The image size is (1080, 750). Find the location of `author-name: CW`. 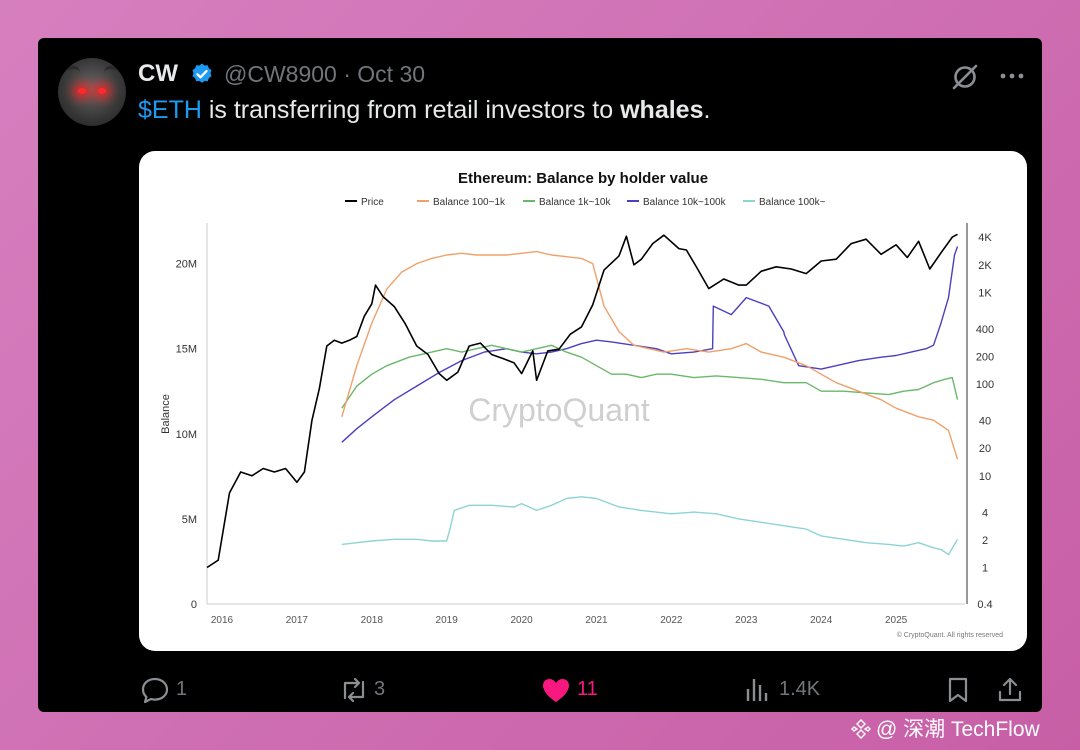

author-name: CW is located at coordinates (158, 73).